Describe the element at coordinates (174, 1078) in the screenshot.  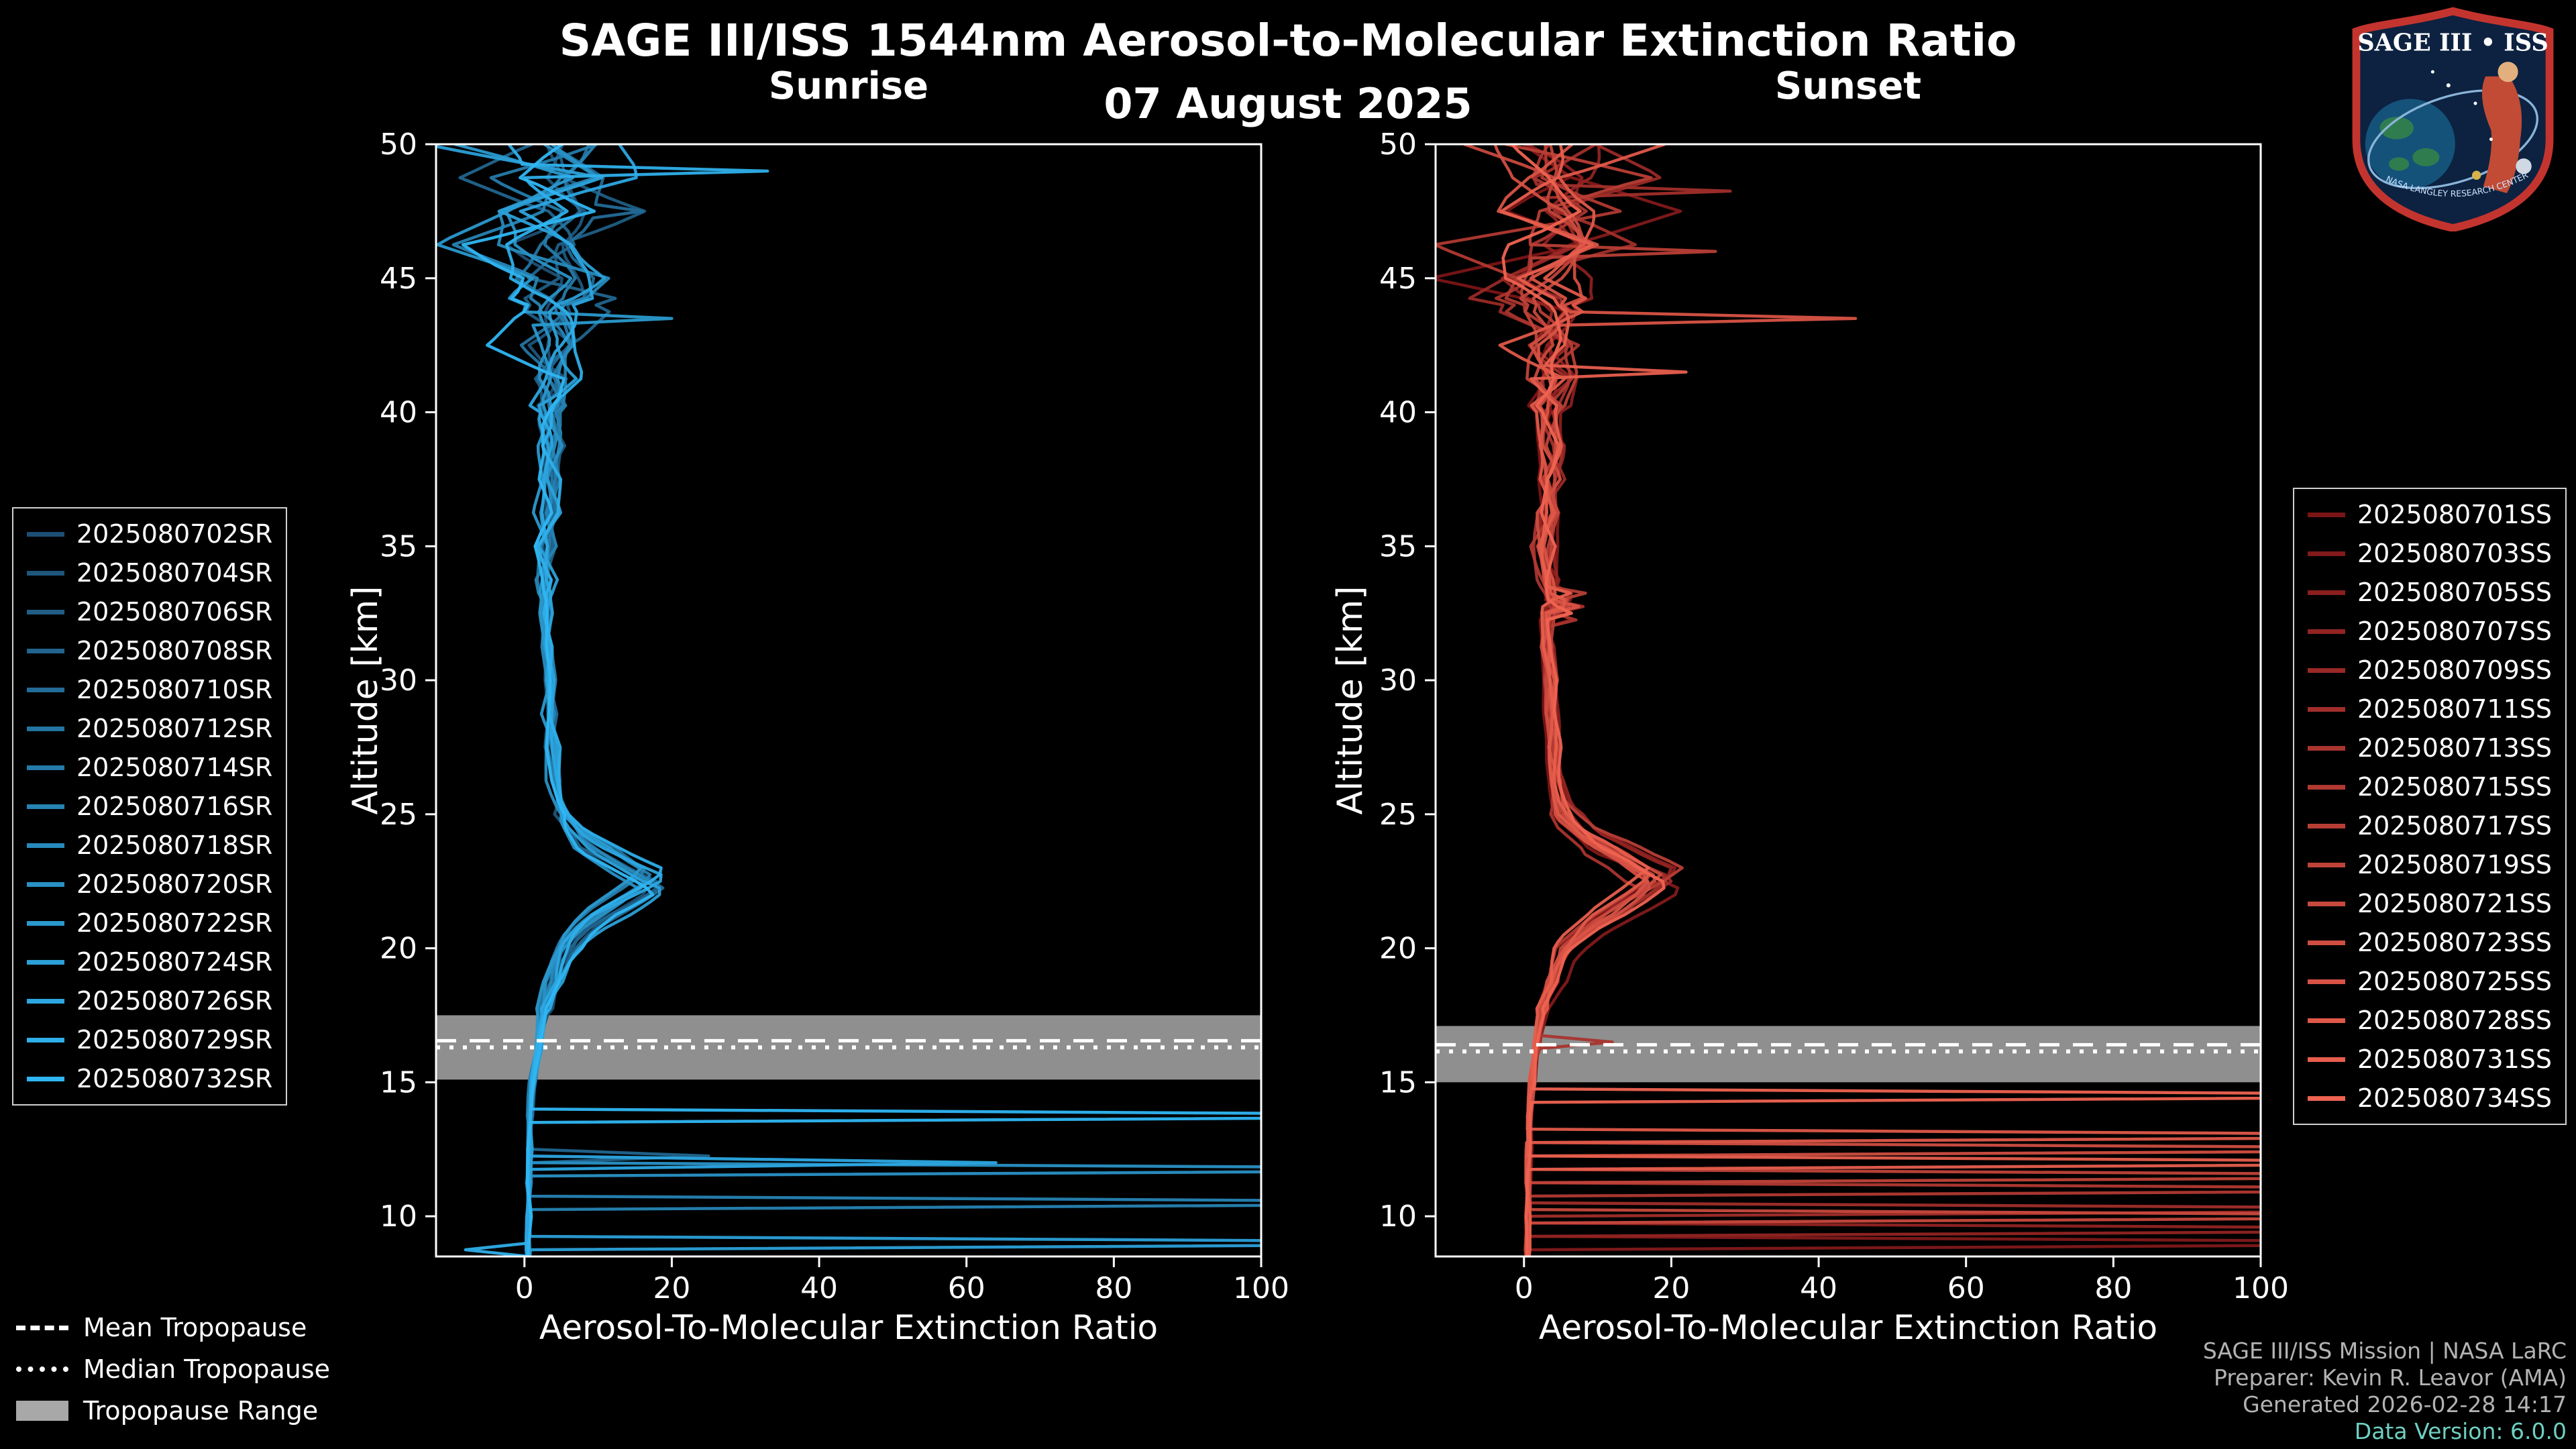
I see `legend-event-label: 2025080732SR` at that location.